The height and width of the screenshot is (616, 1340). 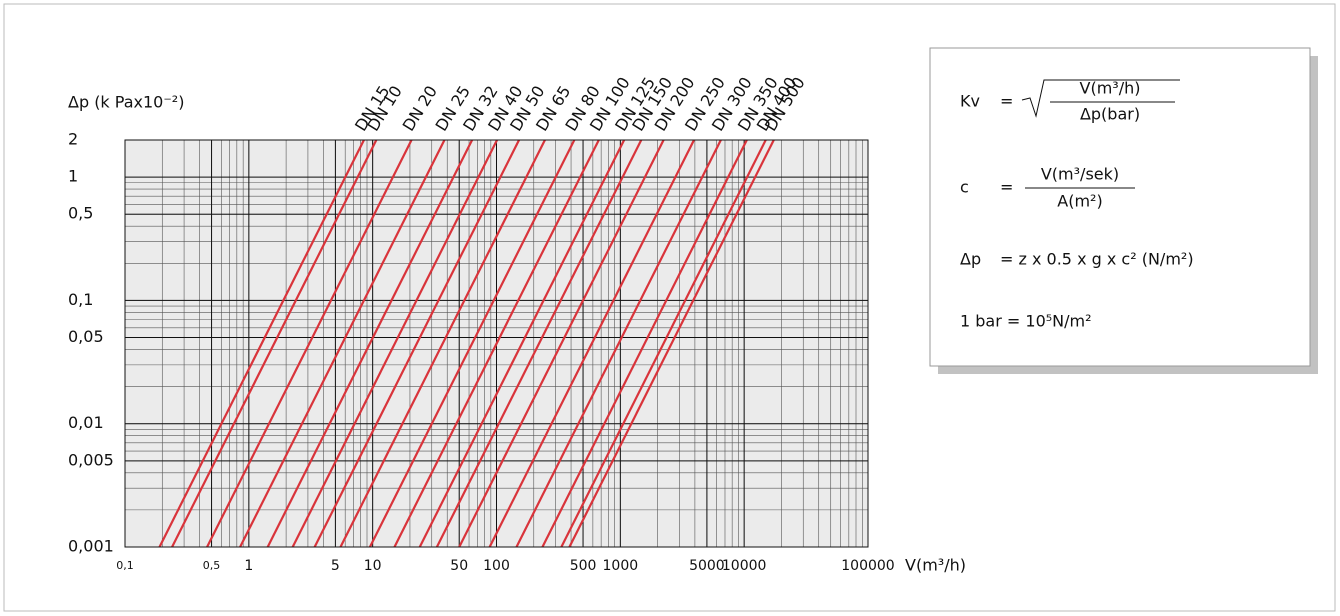 What do you see at coordinates (1026, 321) in the screenshot?
I see `formula-bar: 1 bar = 10⁵N/m²` at bounding box center [1026, 321].